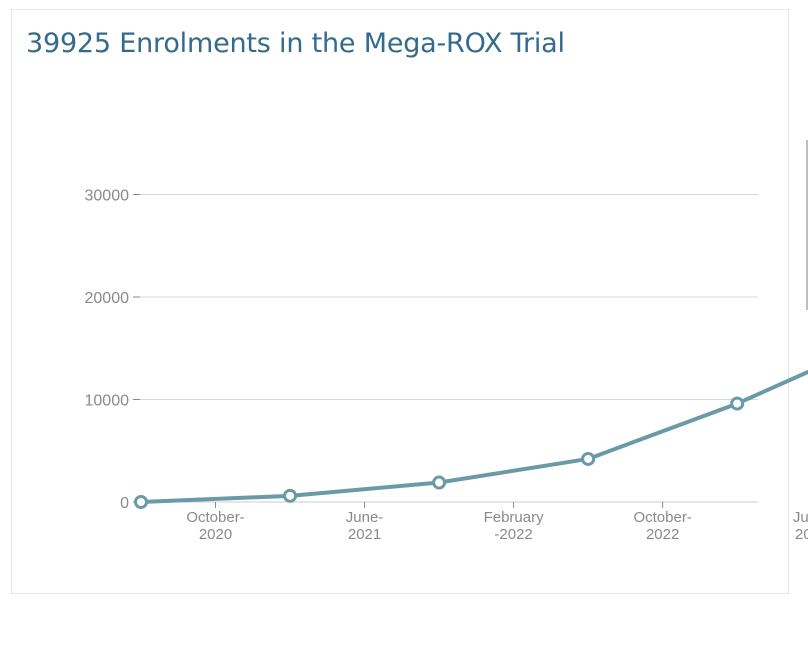 Image resolution: width=808 pixels, height=646 pixels. Describe the element at coordinates (800, 526) in the screenshot. I see `x-tick-label: June-2023` at that location.